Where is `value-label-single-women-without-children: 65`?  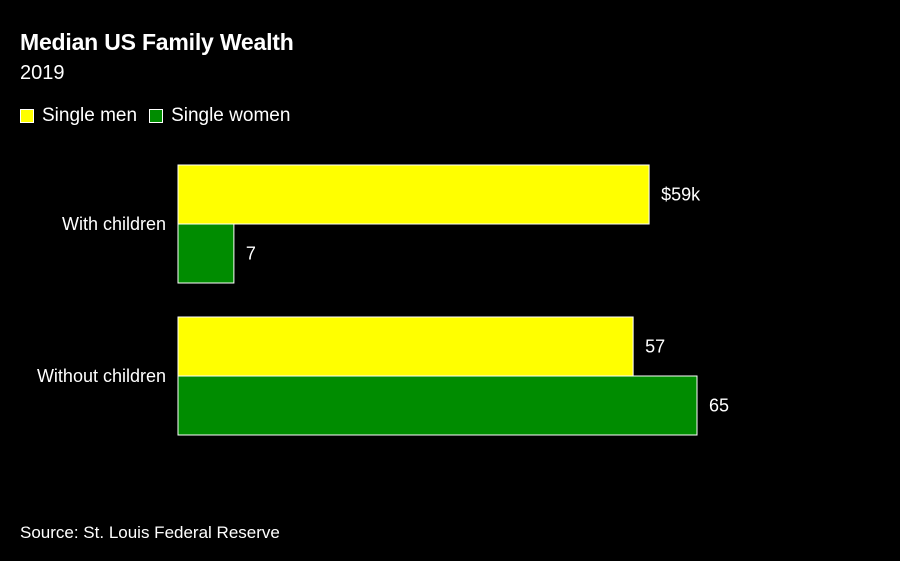 value-label-single-women-without-children: 65 is located at coordinates (719, 406).